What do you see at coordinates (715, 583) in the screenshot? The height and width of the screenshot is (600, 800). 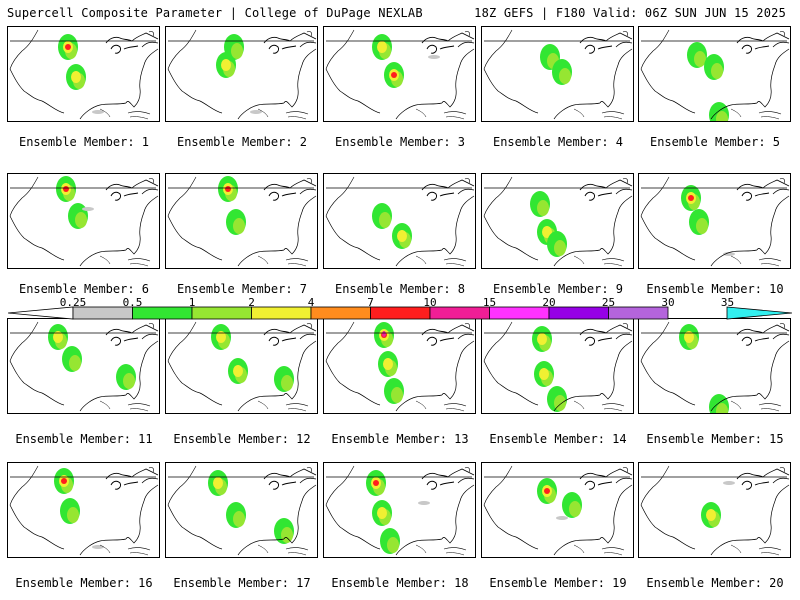 I see `ensemble-member-caption: Ensemble Member: 20` at bounding box center [715, 583].